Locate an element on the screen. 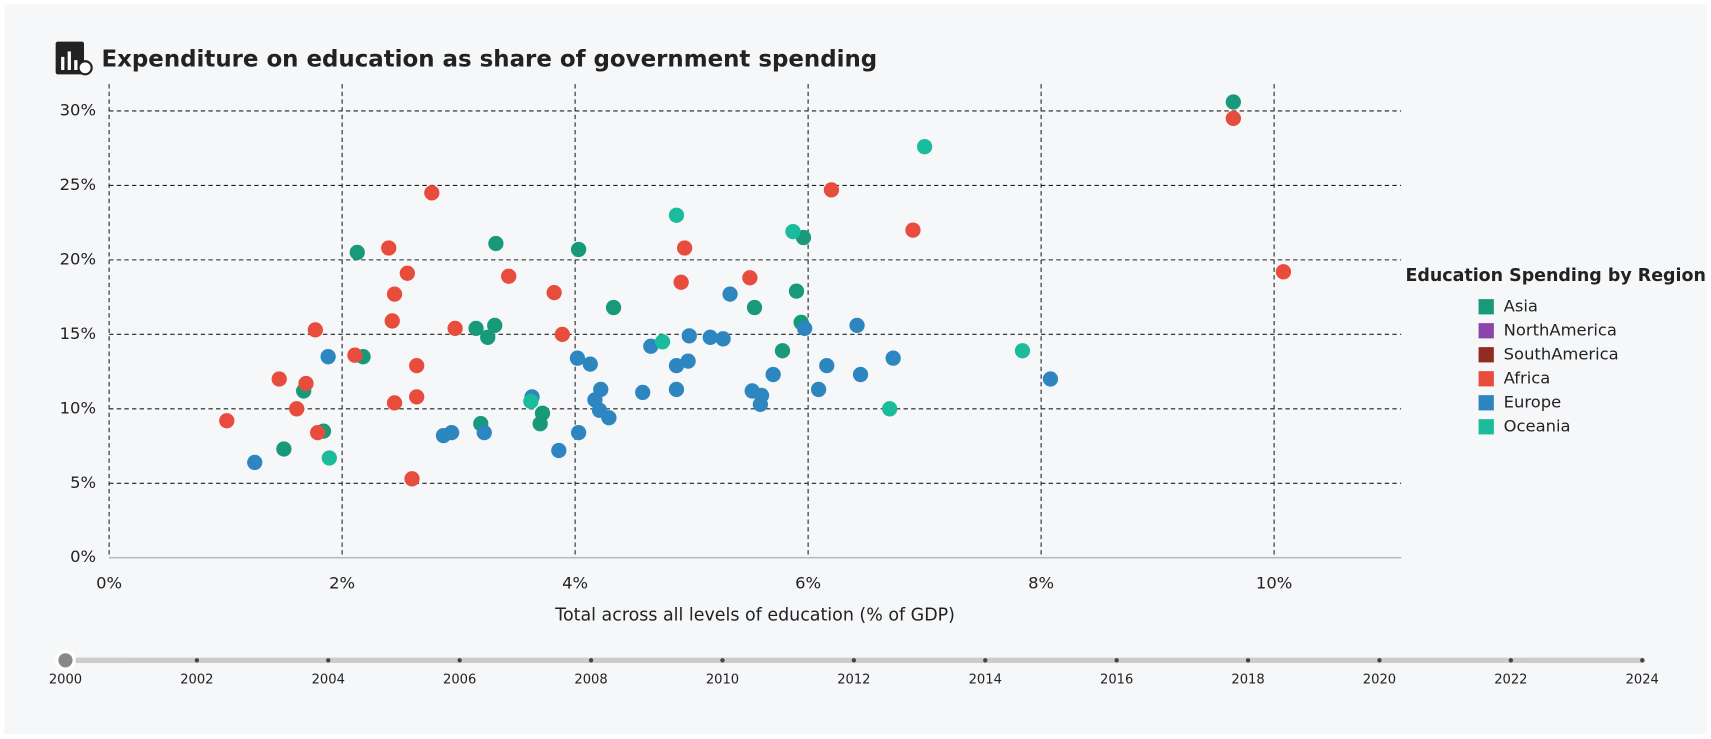 Image resolution: width=1711 pixels, height=739 pixels. slider-year: 2014 is located at coordinates (985, 679).